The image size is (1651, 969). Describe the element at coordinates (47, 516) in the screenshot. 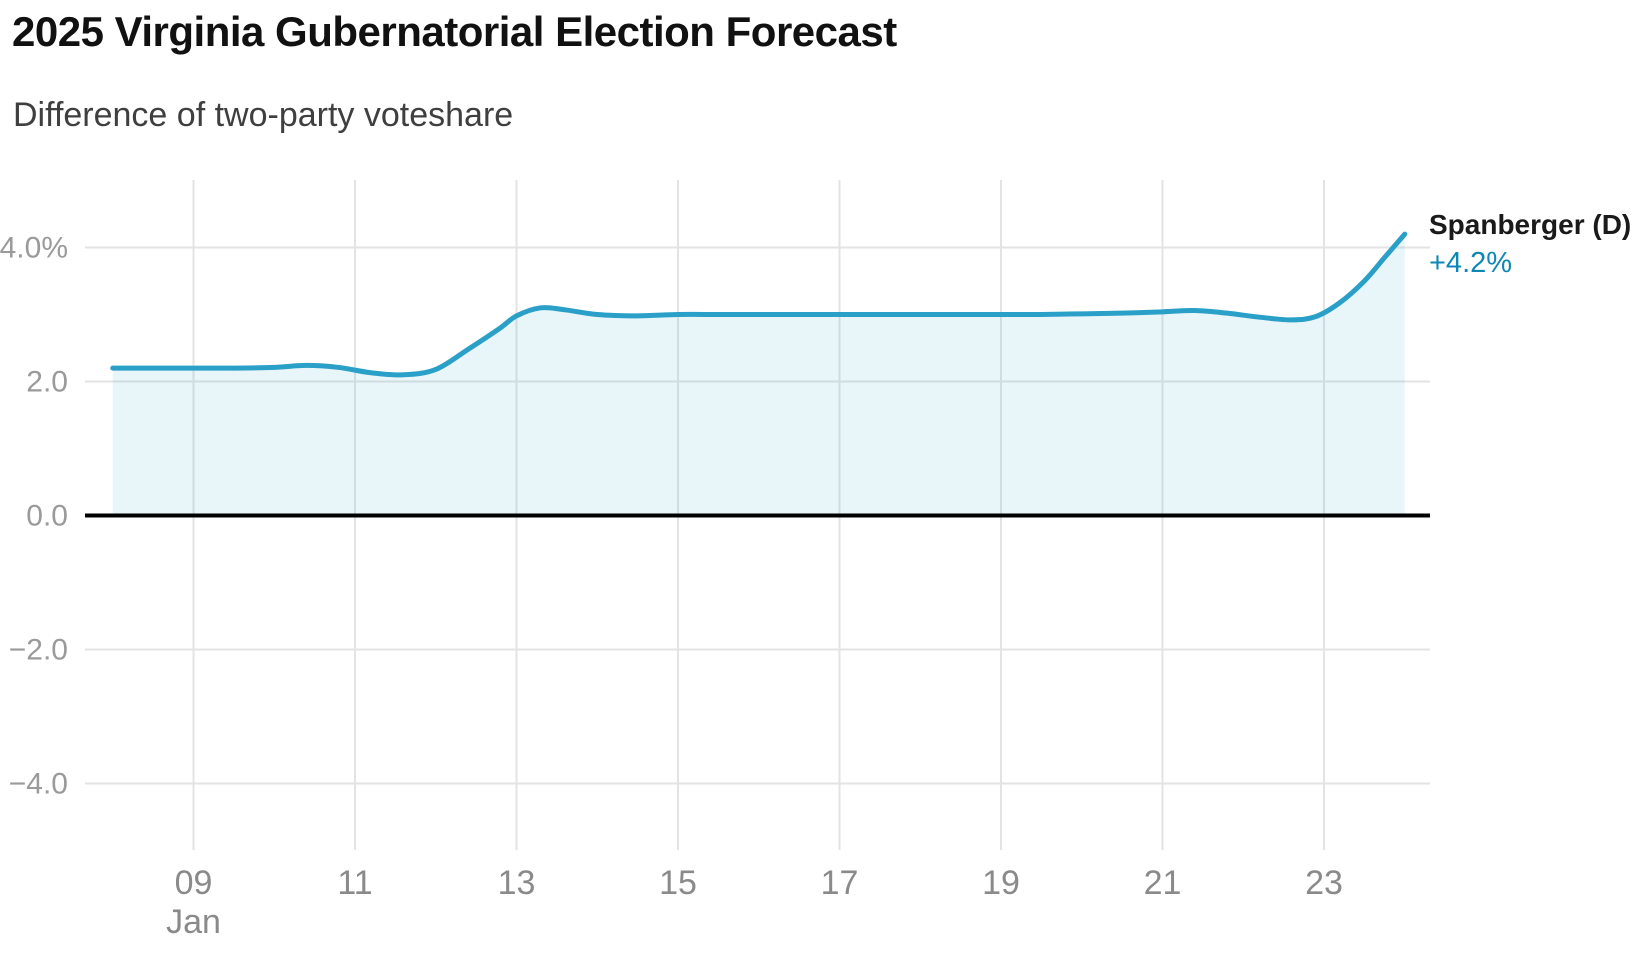

I see `y-tick-label: 0.0` at that location.